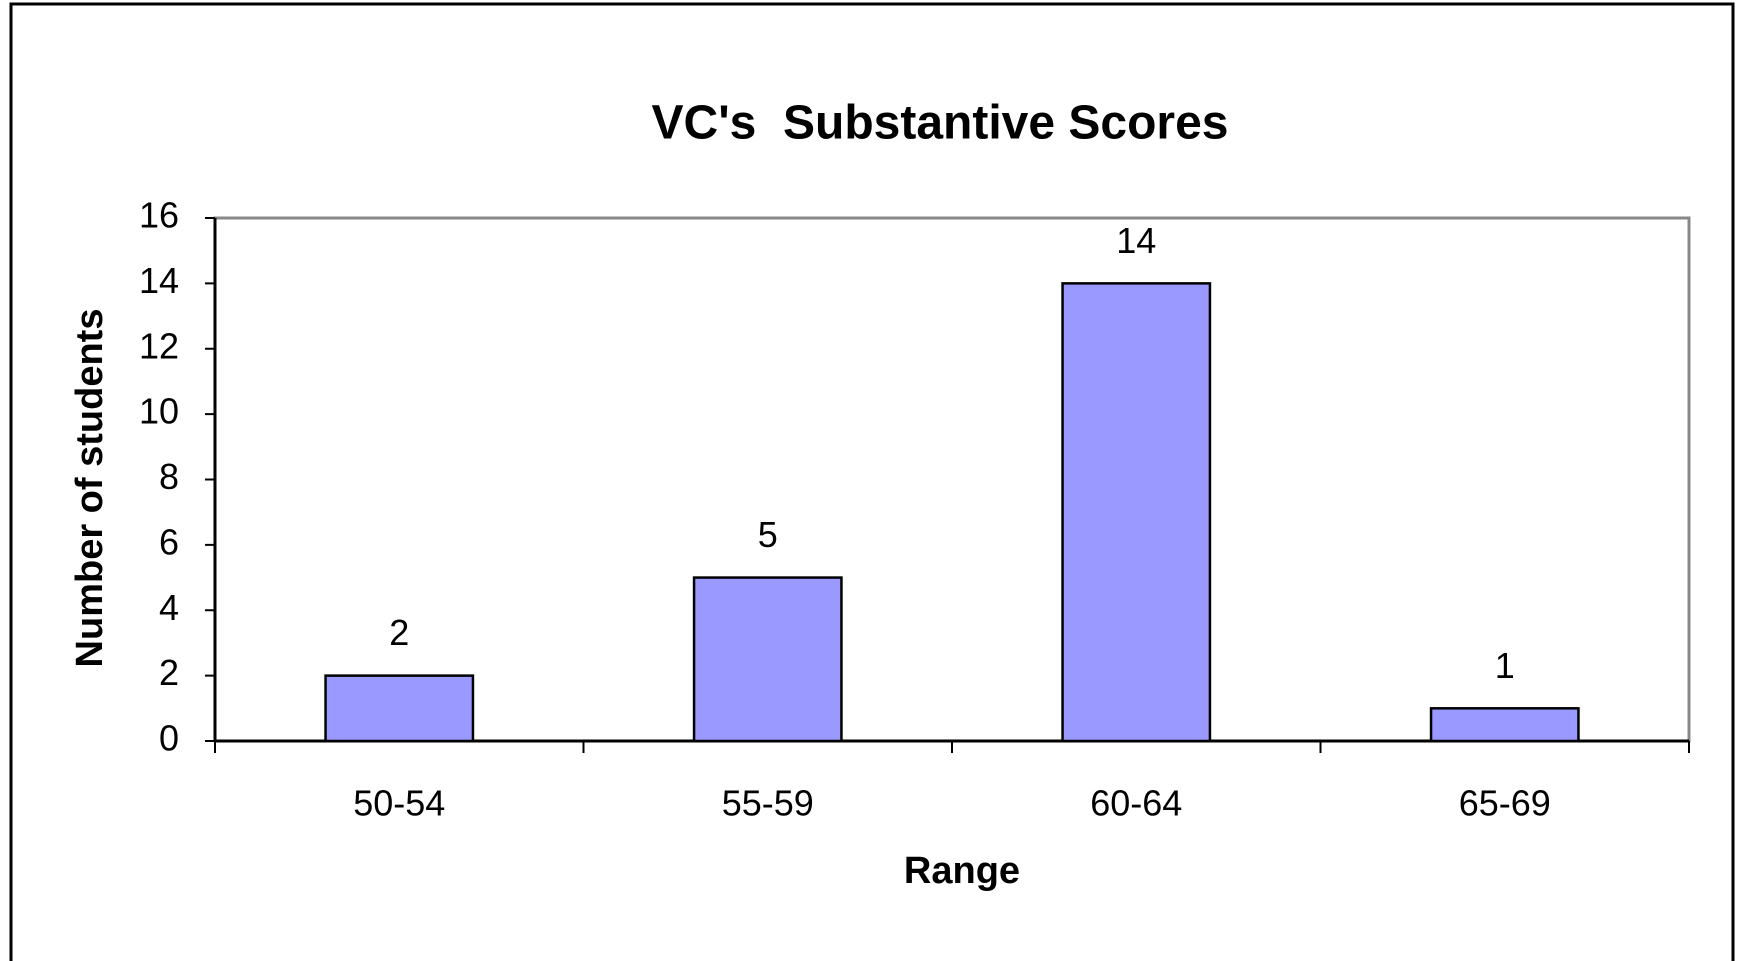 The width and height of the screenshot is (1744, 961). What do you see at coordinates (169, 541) in the screenshot?
I see `y-tick-label: 6` at bounding box center [169, 541].